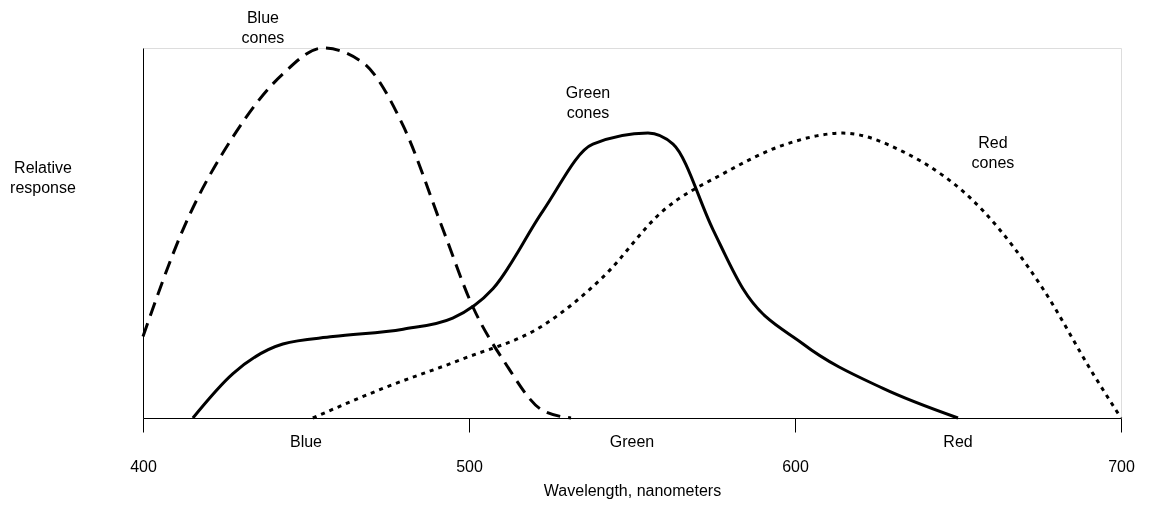 The height and width of the screenshot is (519, 1162). What do you see at coordinates (43, 177) in the screenshot?
I see `y-axis-title: Relative response` at bounding box center [43, 177].